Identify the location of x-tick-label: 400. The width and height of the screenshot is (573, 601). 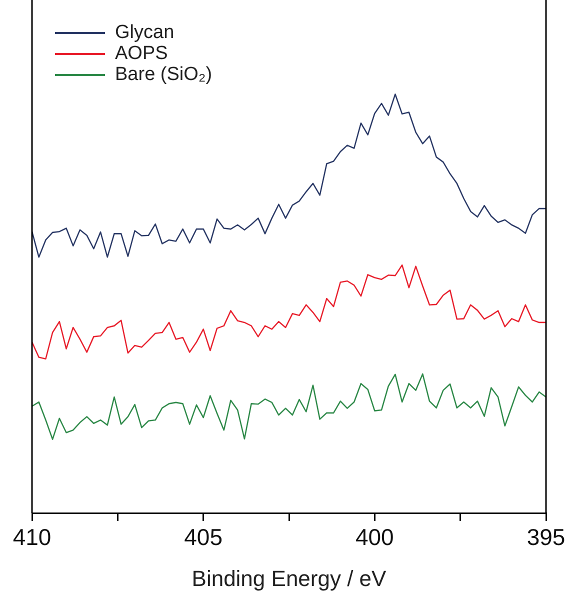
(374, 537).